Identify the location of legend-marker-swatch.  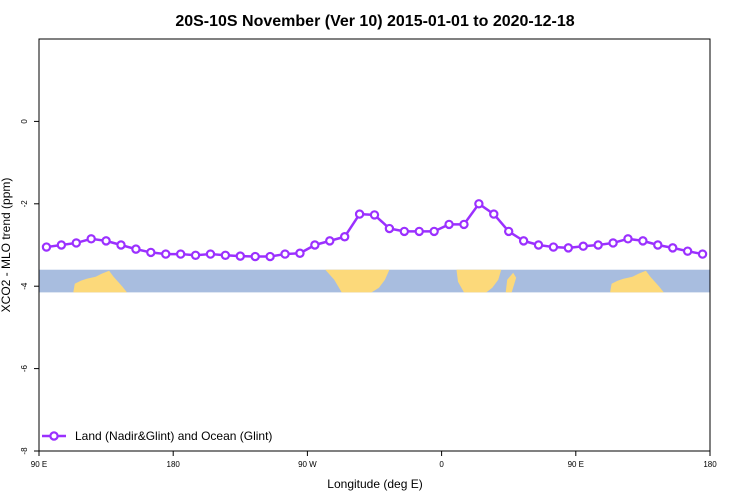
(54, 436).